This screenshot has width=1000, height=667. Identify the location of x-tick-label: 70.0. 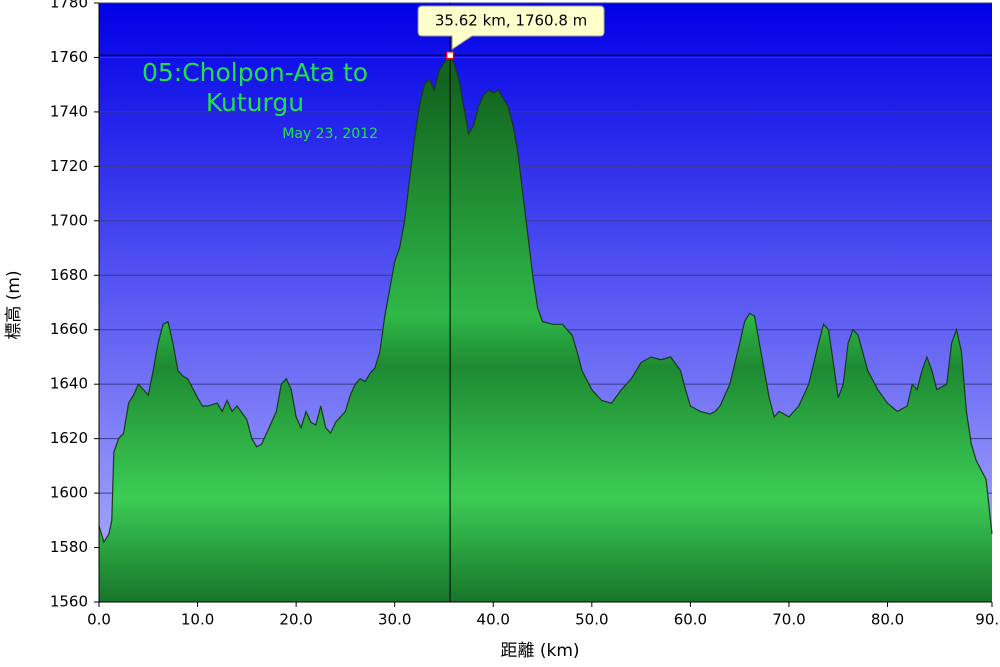
(788, 620).